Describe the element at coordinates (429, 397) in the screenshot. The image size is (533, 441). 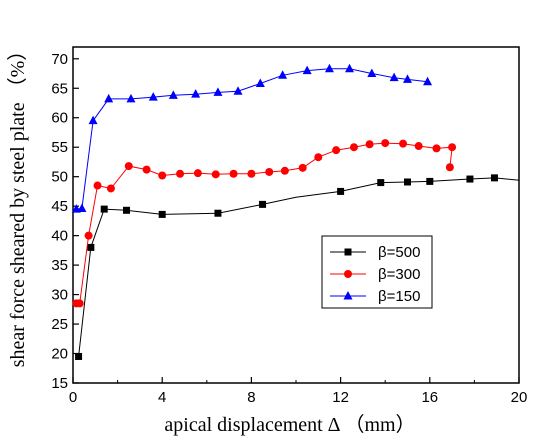
I see `x-tick-label: 16` at that location.